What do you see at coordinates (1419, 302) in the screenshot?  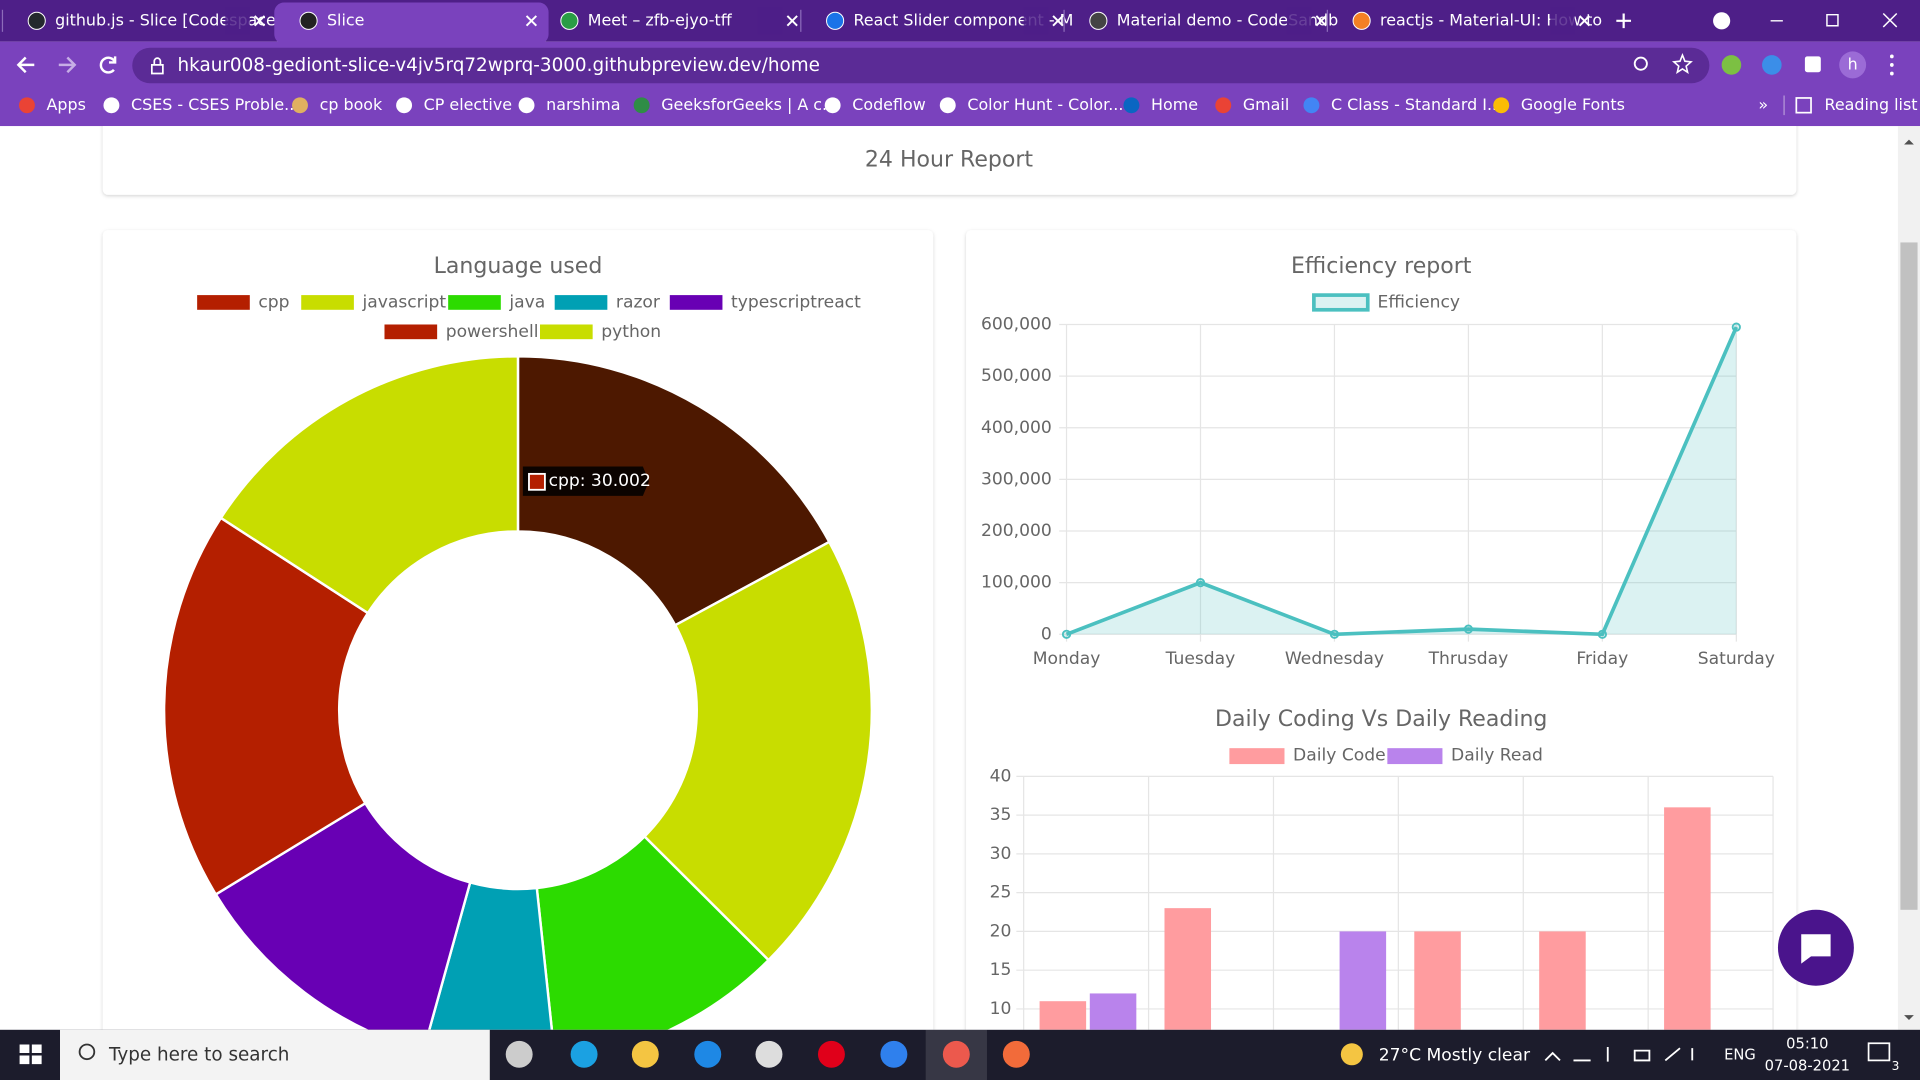 I see `legend-label: Efficiency` at bounding box center [1419, 302].